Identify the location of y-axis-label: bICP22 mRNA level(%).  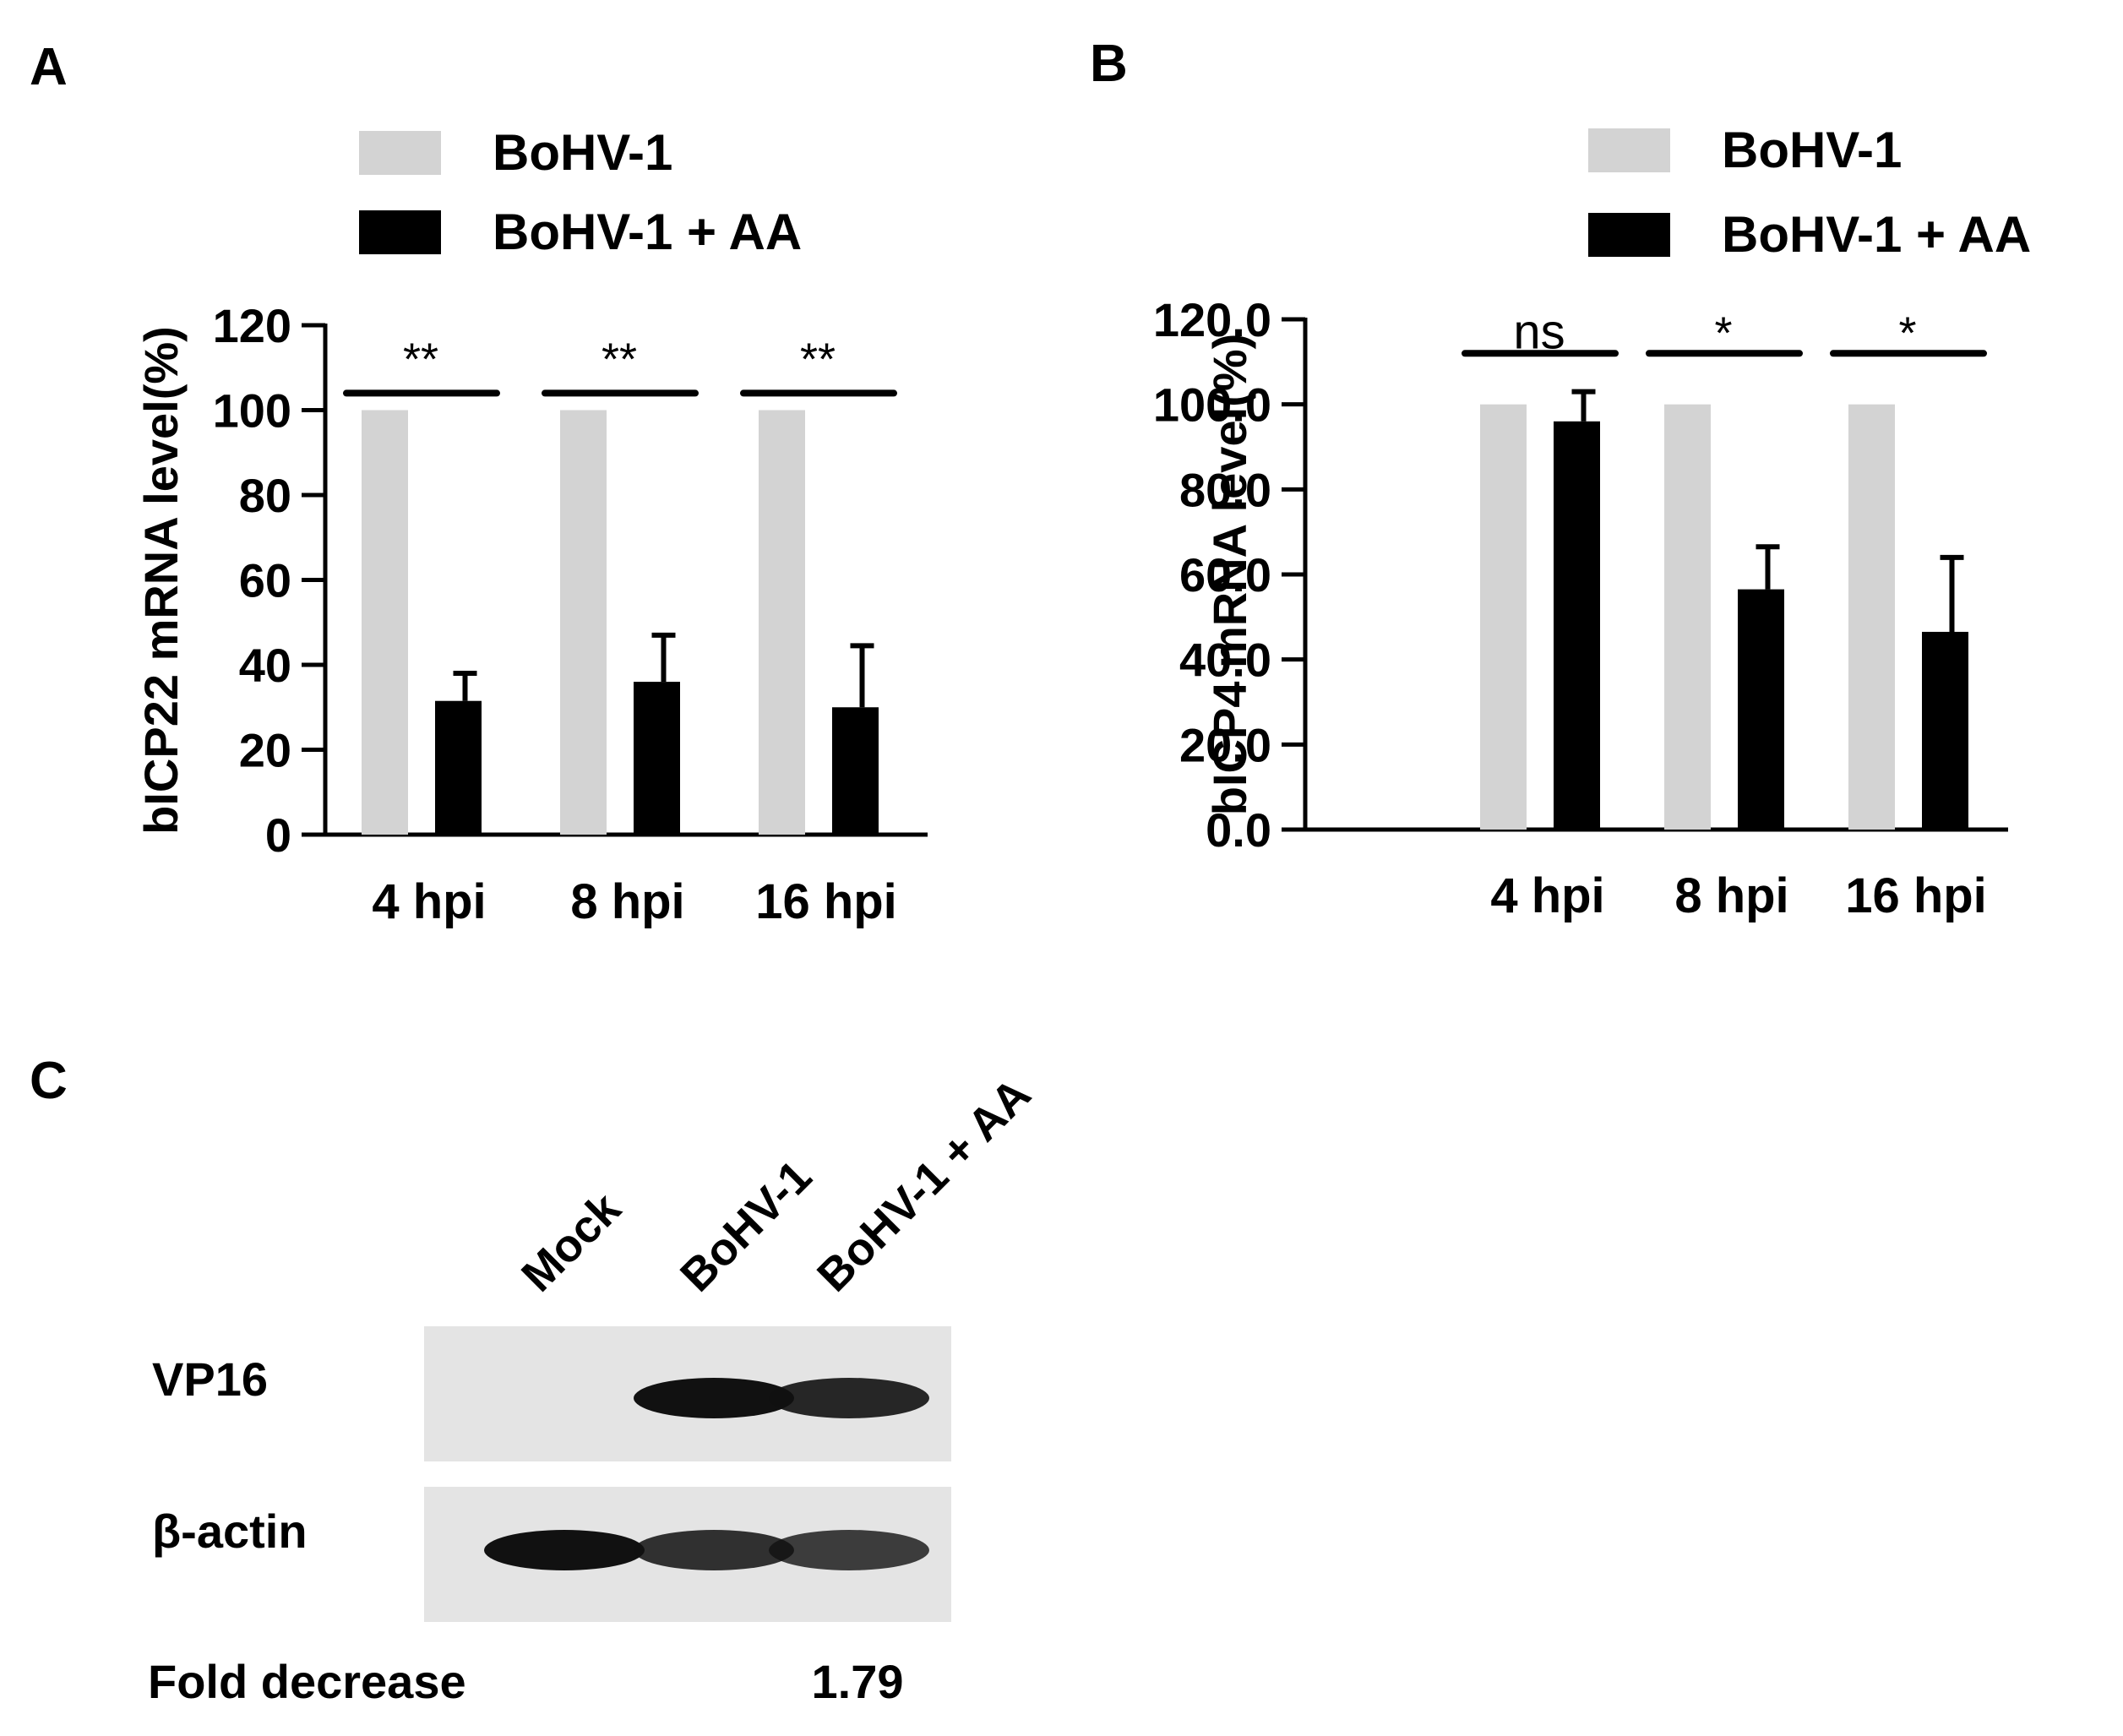
(161, 580).